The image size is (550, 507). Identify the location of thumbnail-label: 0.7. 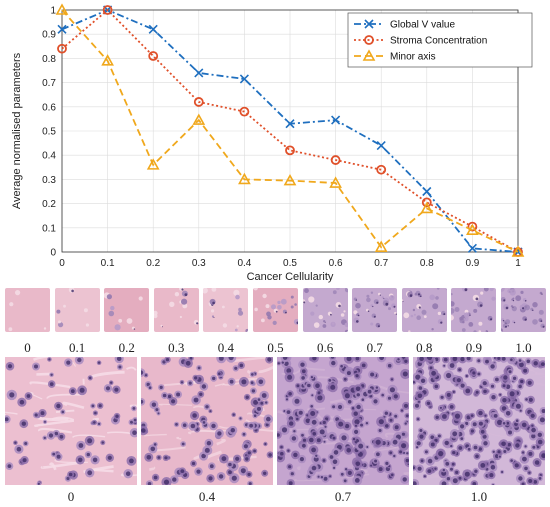
(374, 347).